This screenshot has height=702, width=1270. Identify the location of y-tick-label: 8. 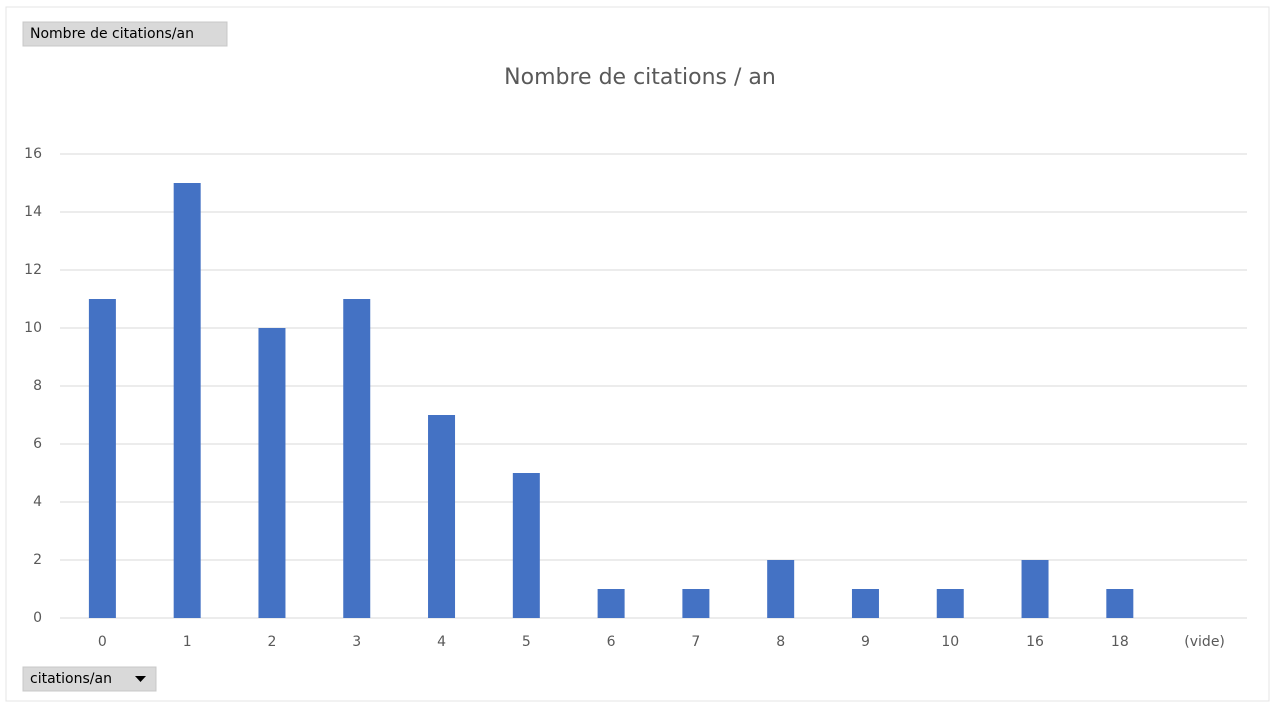
(37, 386).